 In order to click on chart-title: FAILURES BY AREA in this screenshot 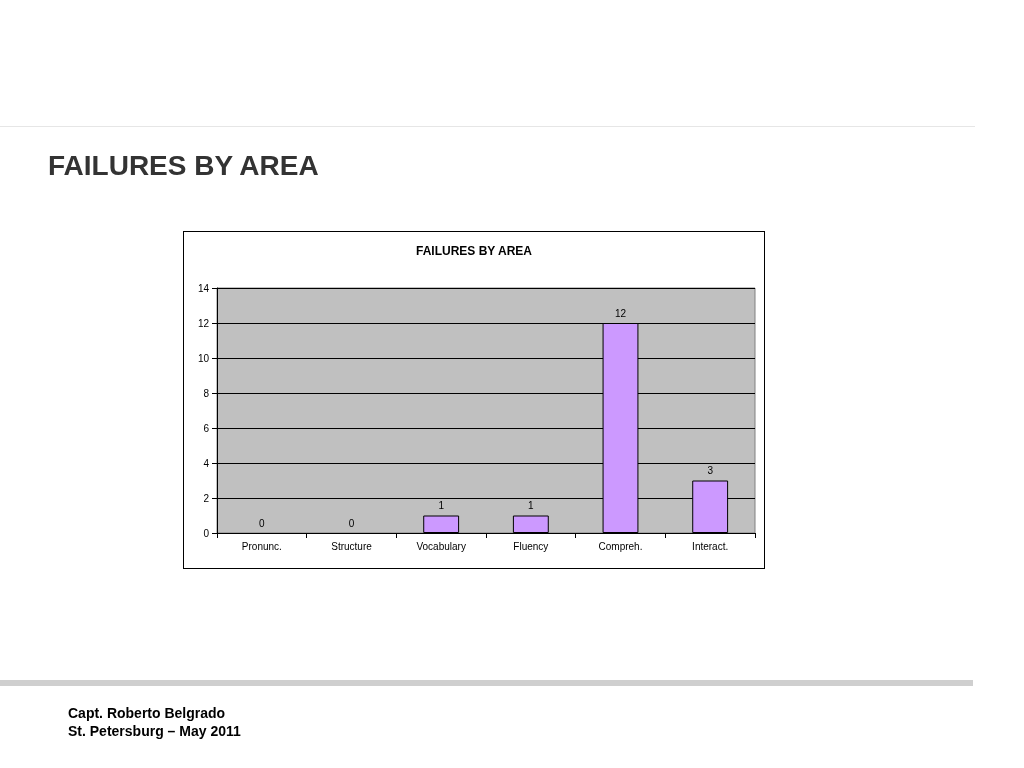, I will do `click(183, 166)`.